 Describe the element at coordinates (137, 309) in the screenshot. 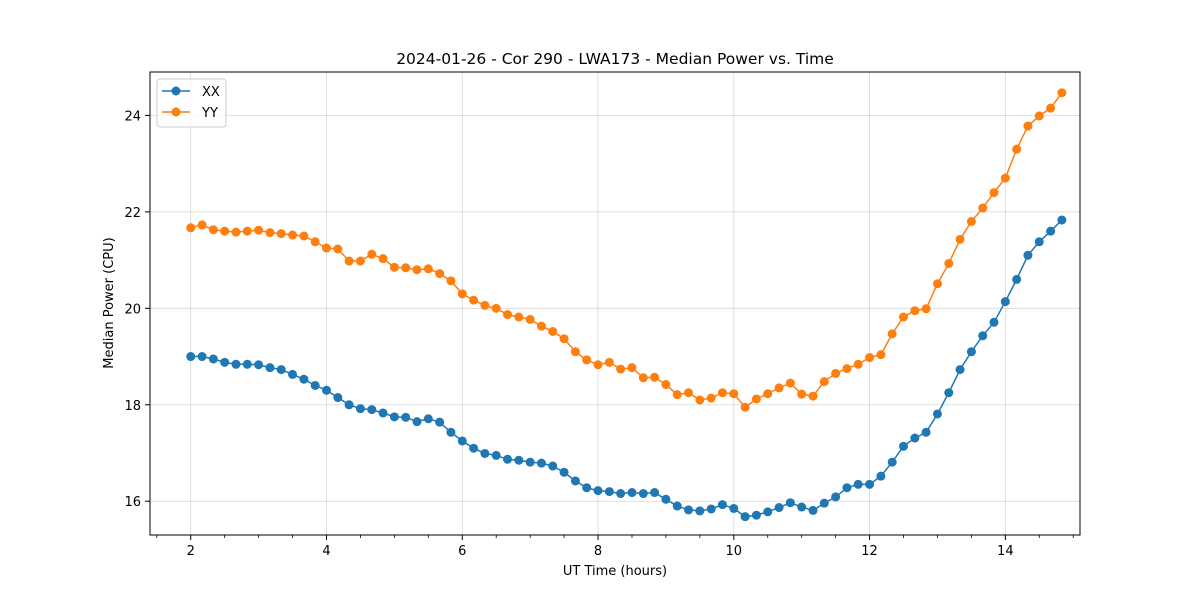

I see `y-axis-ticks: 16 18 20 22 24` at that location.